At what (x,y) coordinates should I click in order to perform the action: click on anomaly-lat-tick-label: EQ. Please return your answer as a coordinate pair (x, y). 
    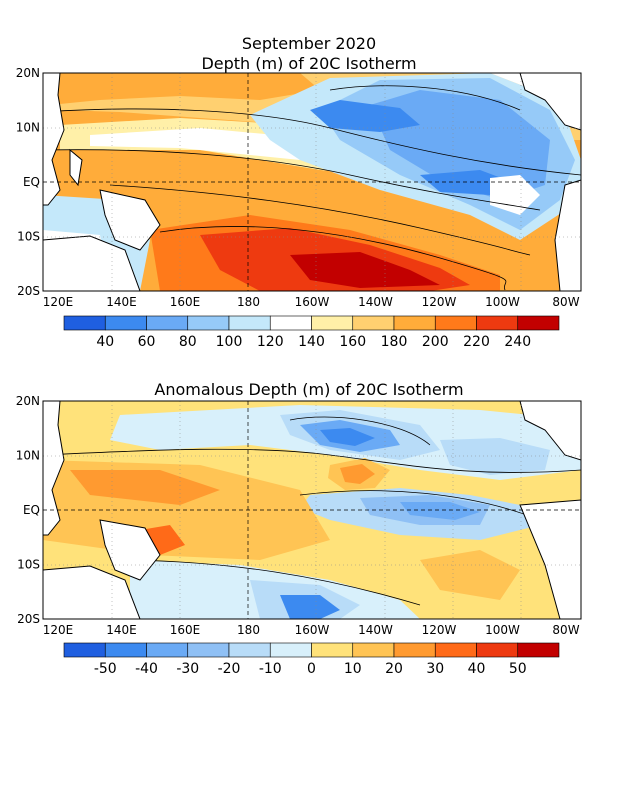
    Looking at the image, I should click on (31, 510).